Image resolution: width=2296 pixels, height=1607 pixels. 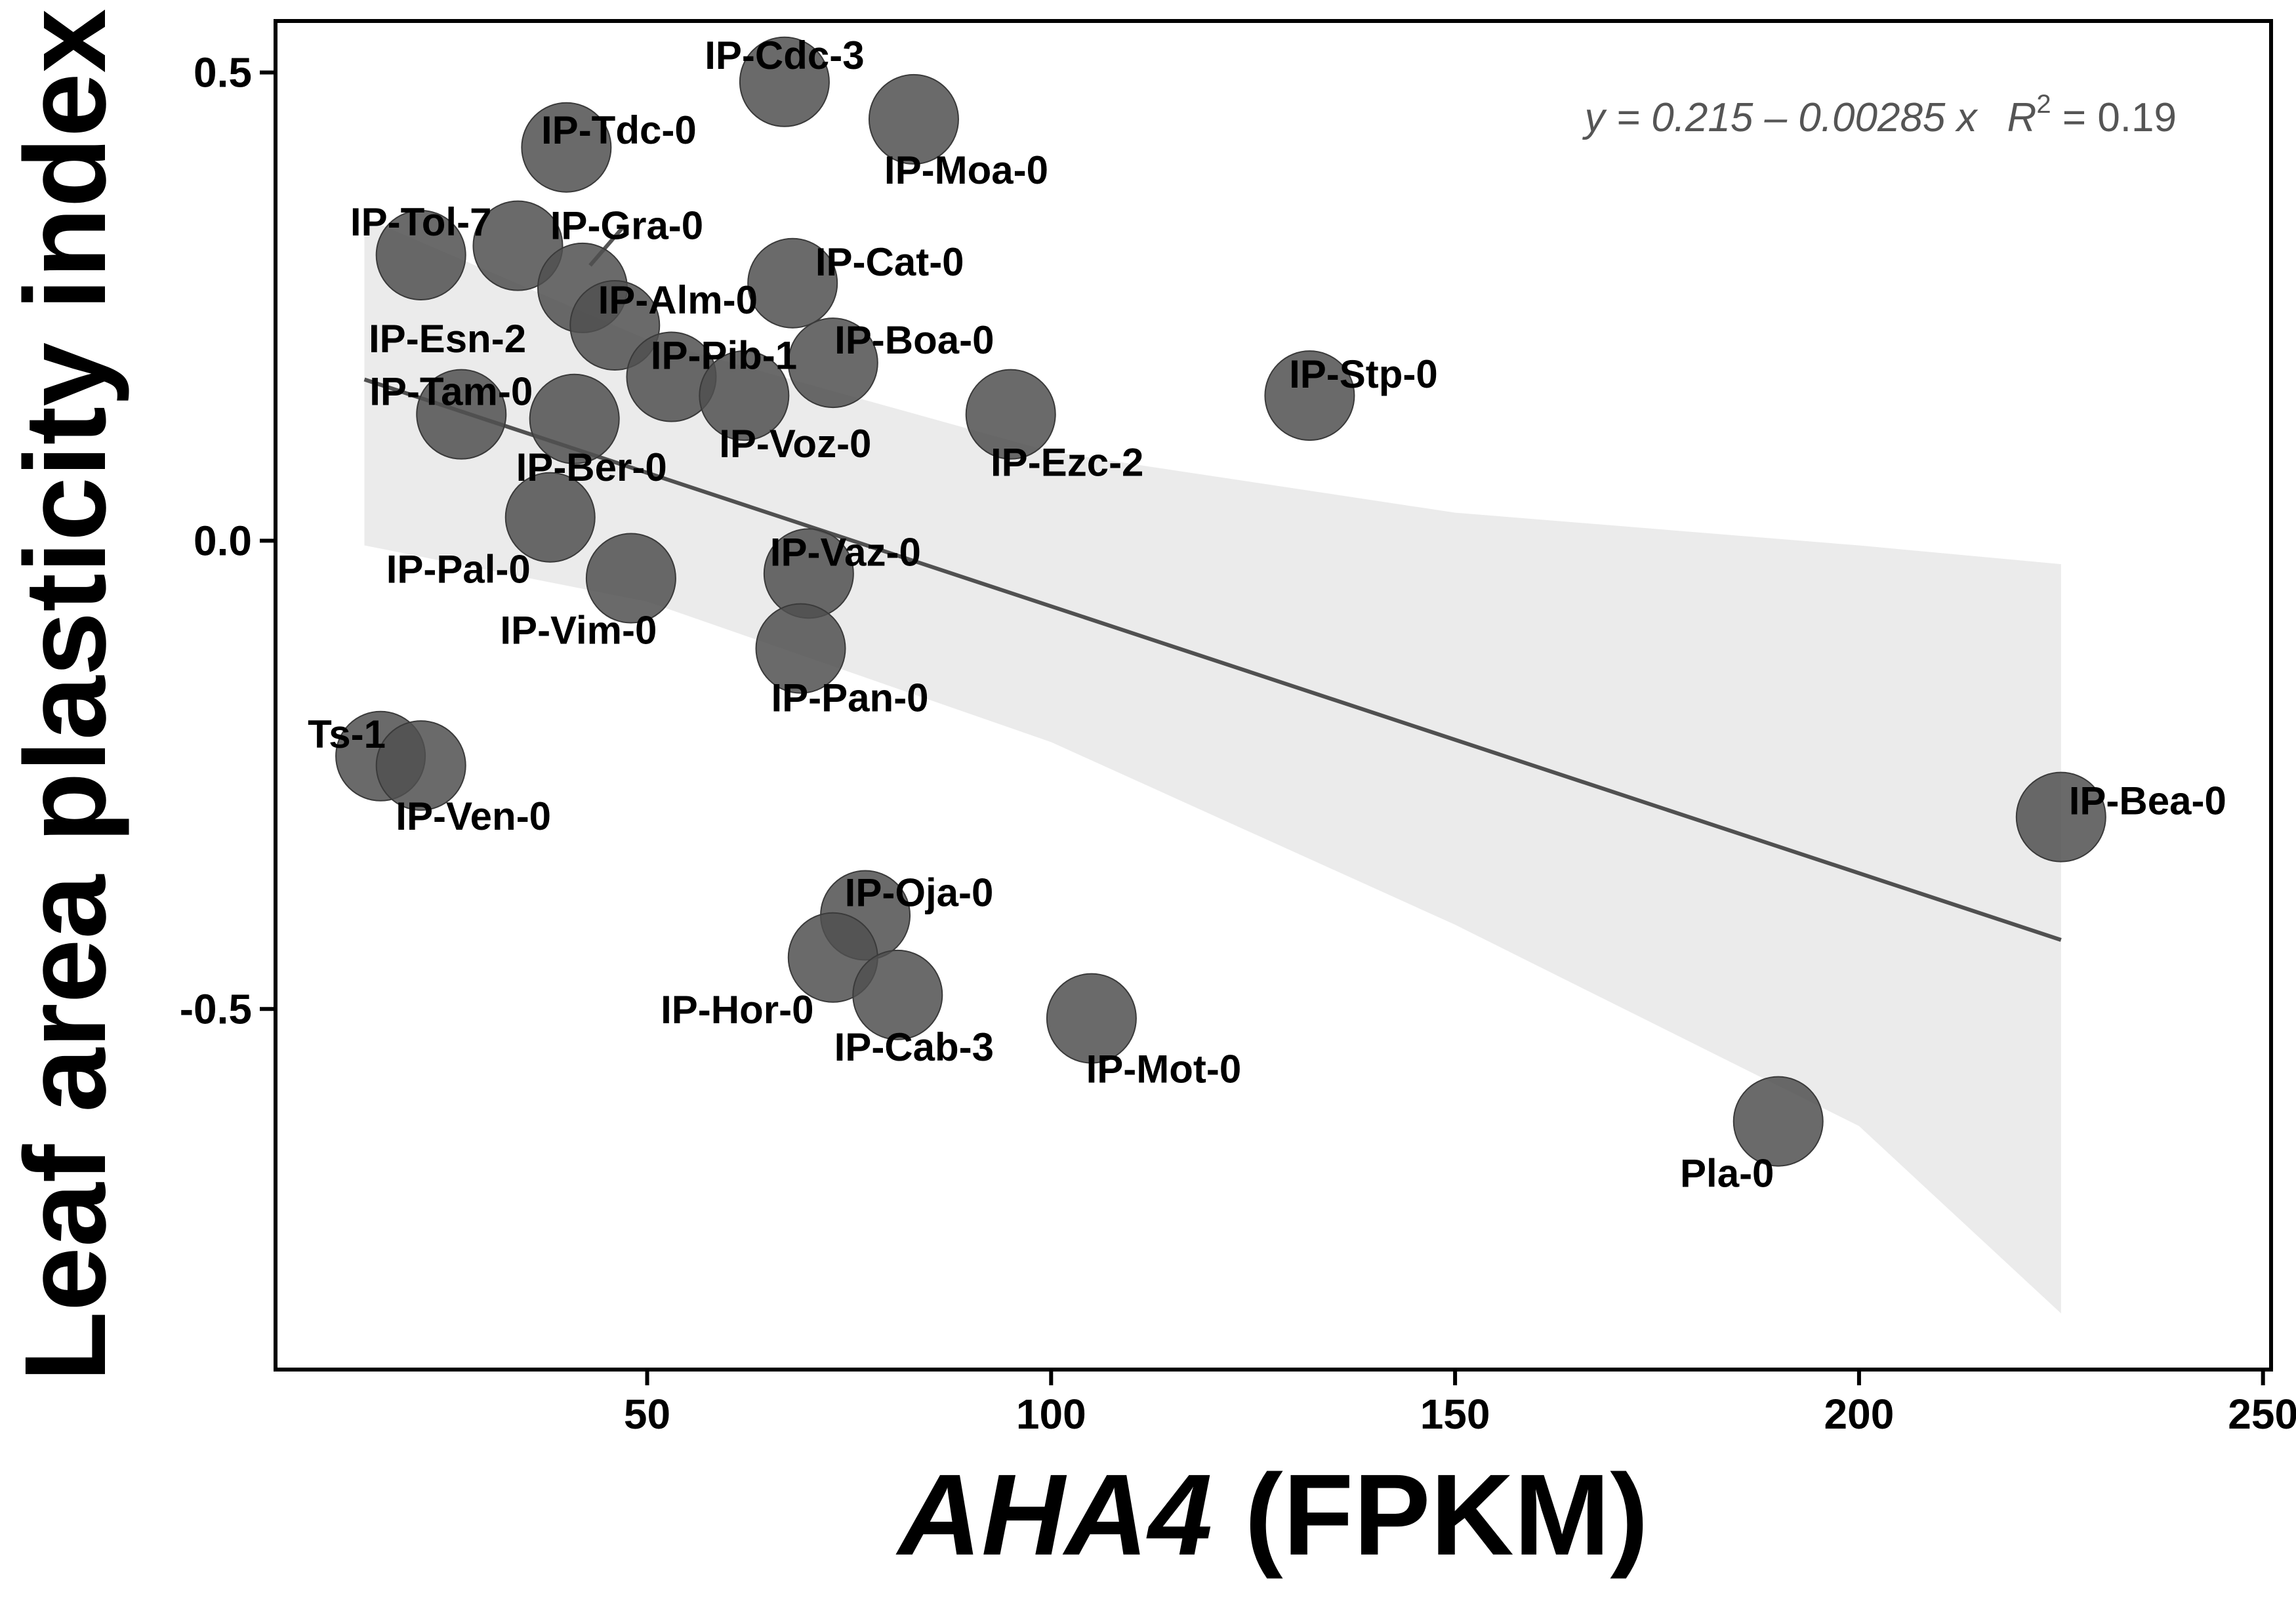 What do you see at coordinates (1053, 1515) in the screenshot?
I see `x-axis-title-gene: AHA4` at bounding box center [1053, 1515].